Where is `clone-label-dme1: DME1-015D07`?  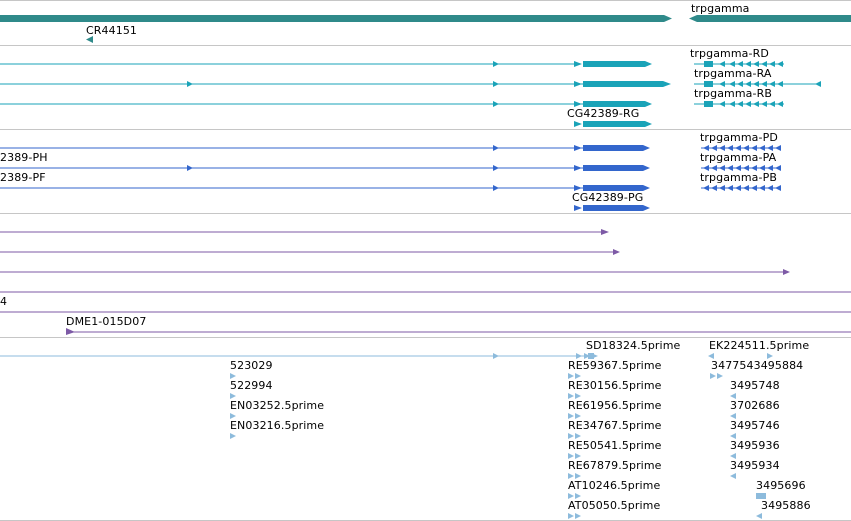 clone-label-dme1: DME1-015D07 is located at coordinates (106, 321).